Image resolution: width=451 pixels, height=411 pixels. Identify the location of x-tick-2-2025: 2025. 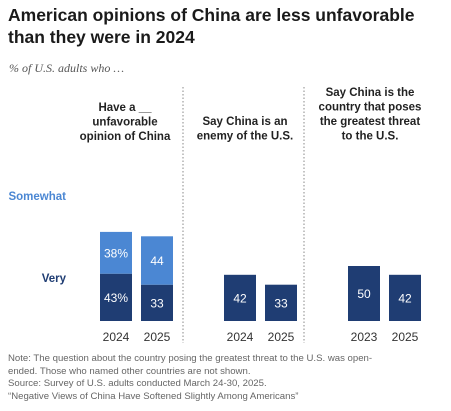
(281, 337).